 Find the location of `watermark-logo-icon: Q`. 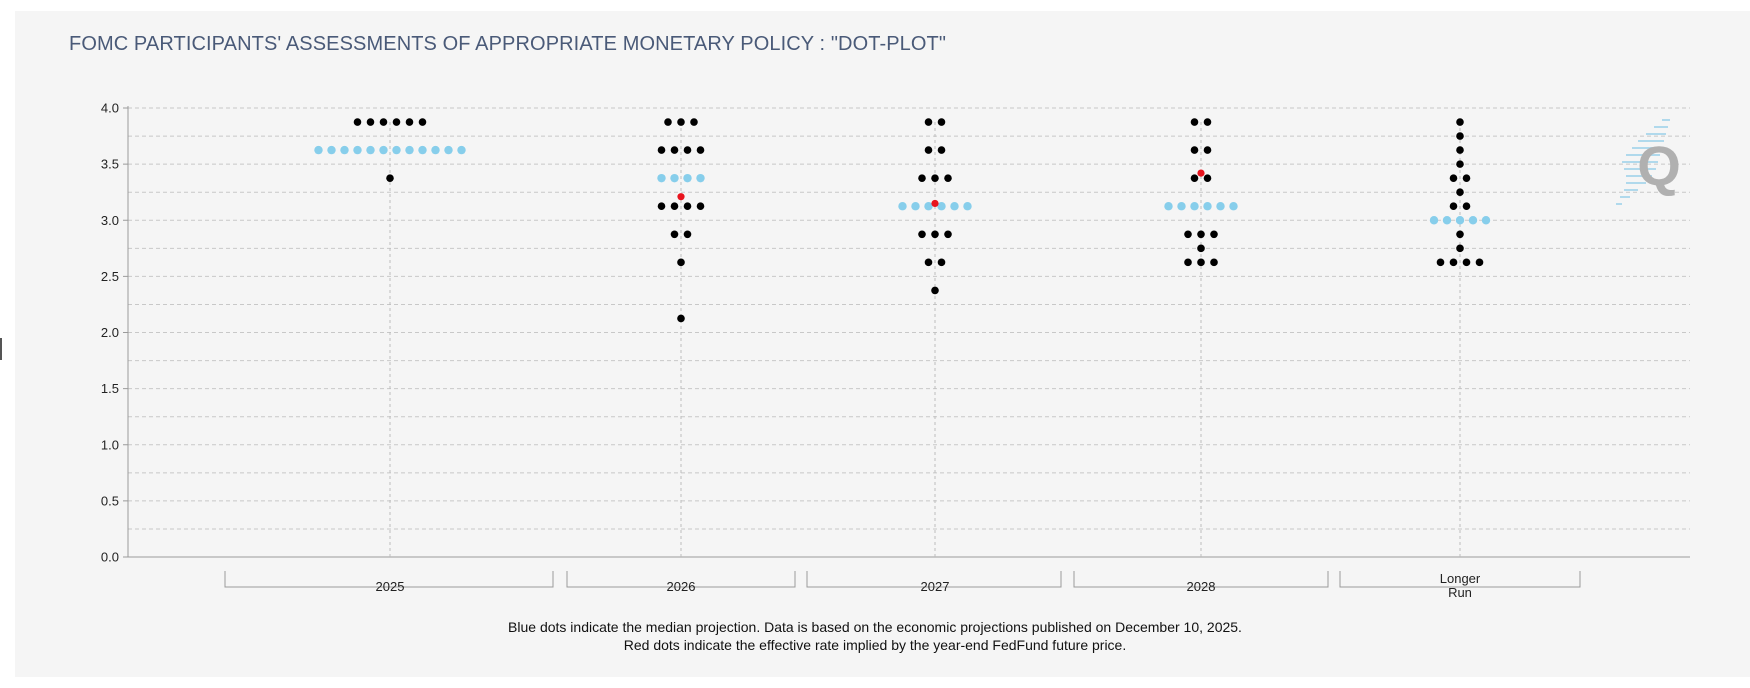

watermark-logo-icon: Q is located at coordinates (1648, 162).